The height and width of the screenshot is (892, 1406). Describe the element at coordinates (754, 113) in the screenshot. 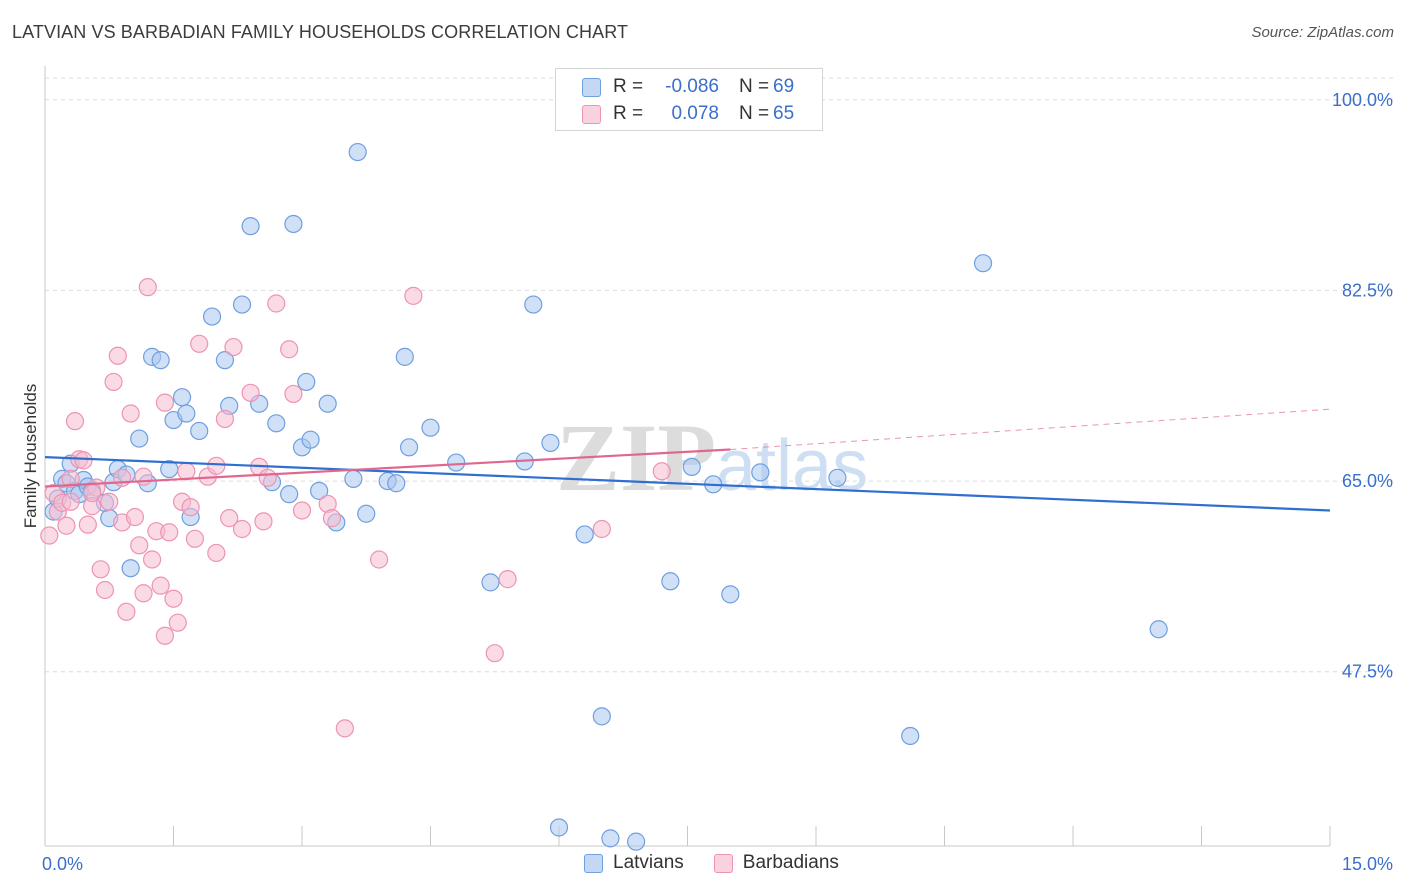

I see `n-label: N =` at that location.